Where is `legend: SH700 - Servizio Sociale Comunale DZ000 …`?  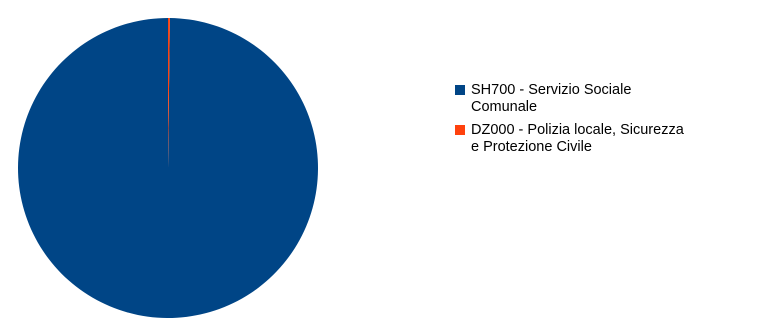
legend: SH700 - Servizio Sociale Comunale DZ000 … is located at coordinates (605, 122).